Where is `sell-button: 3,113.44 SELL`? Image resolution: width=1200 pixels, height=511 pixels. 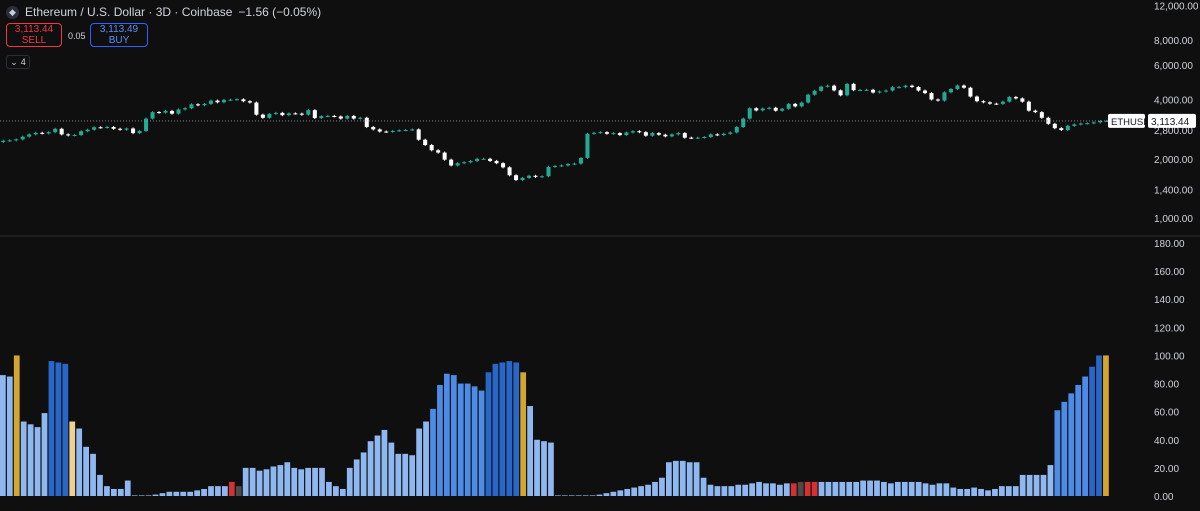 sell-button: 3,113.44 SELL is located at coordinates (34, 35).